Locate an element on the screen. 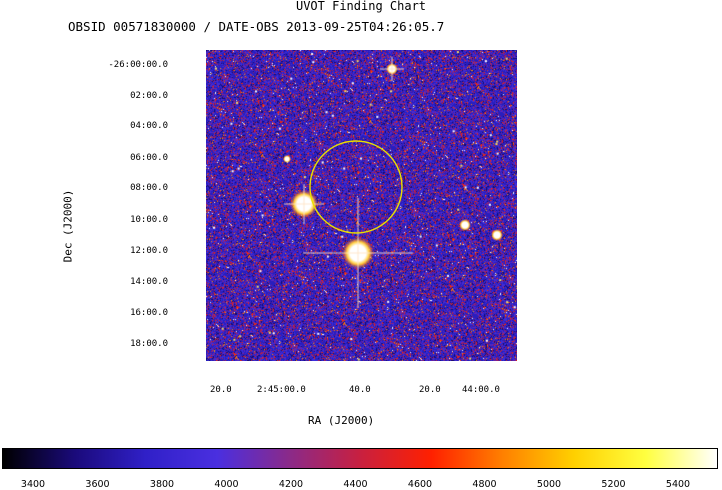 The height and width of the screenshot is (490, 722). colorbar-tick-label: 3800 is located at coordinates (162, 484).